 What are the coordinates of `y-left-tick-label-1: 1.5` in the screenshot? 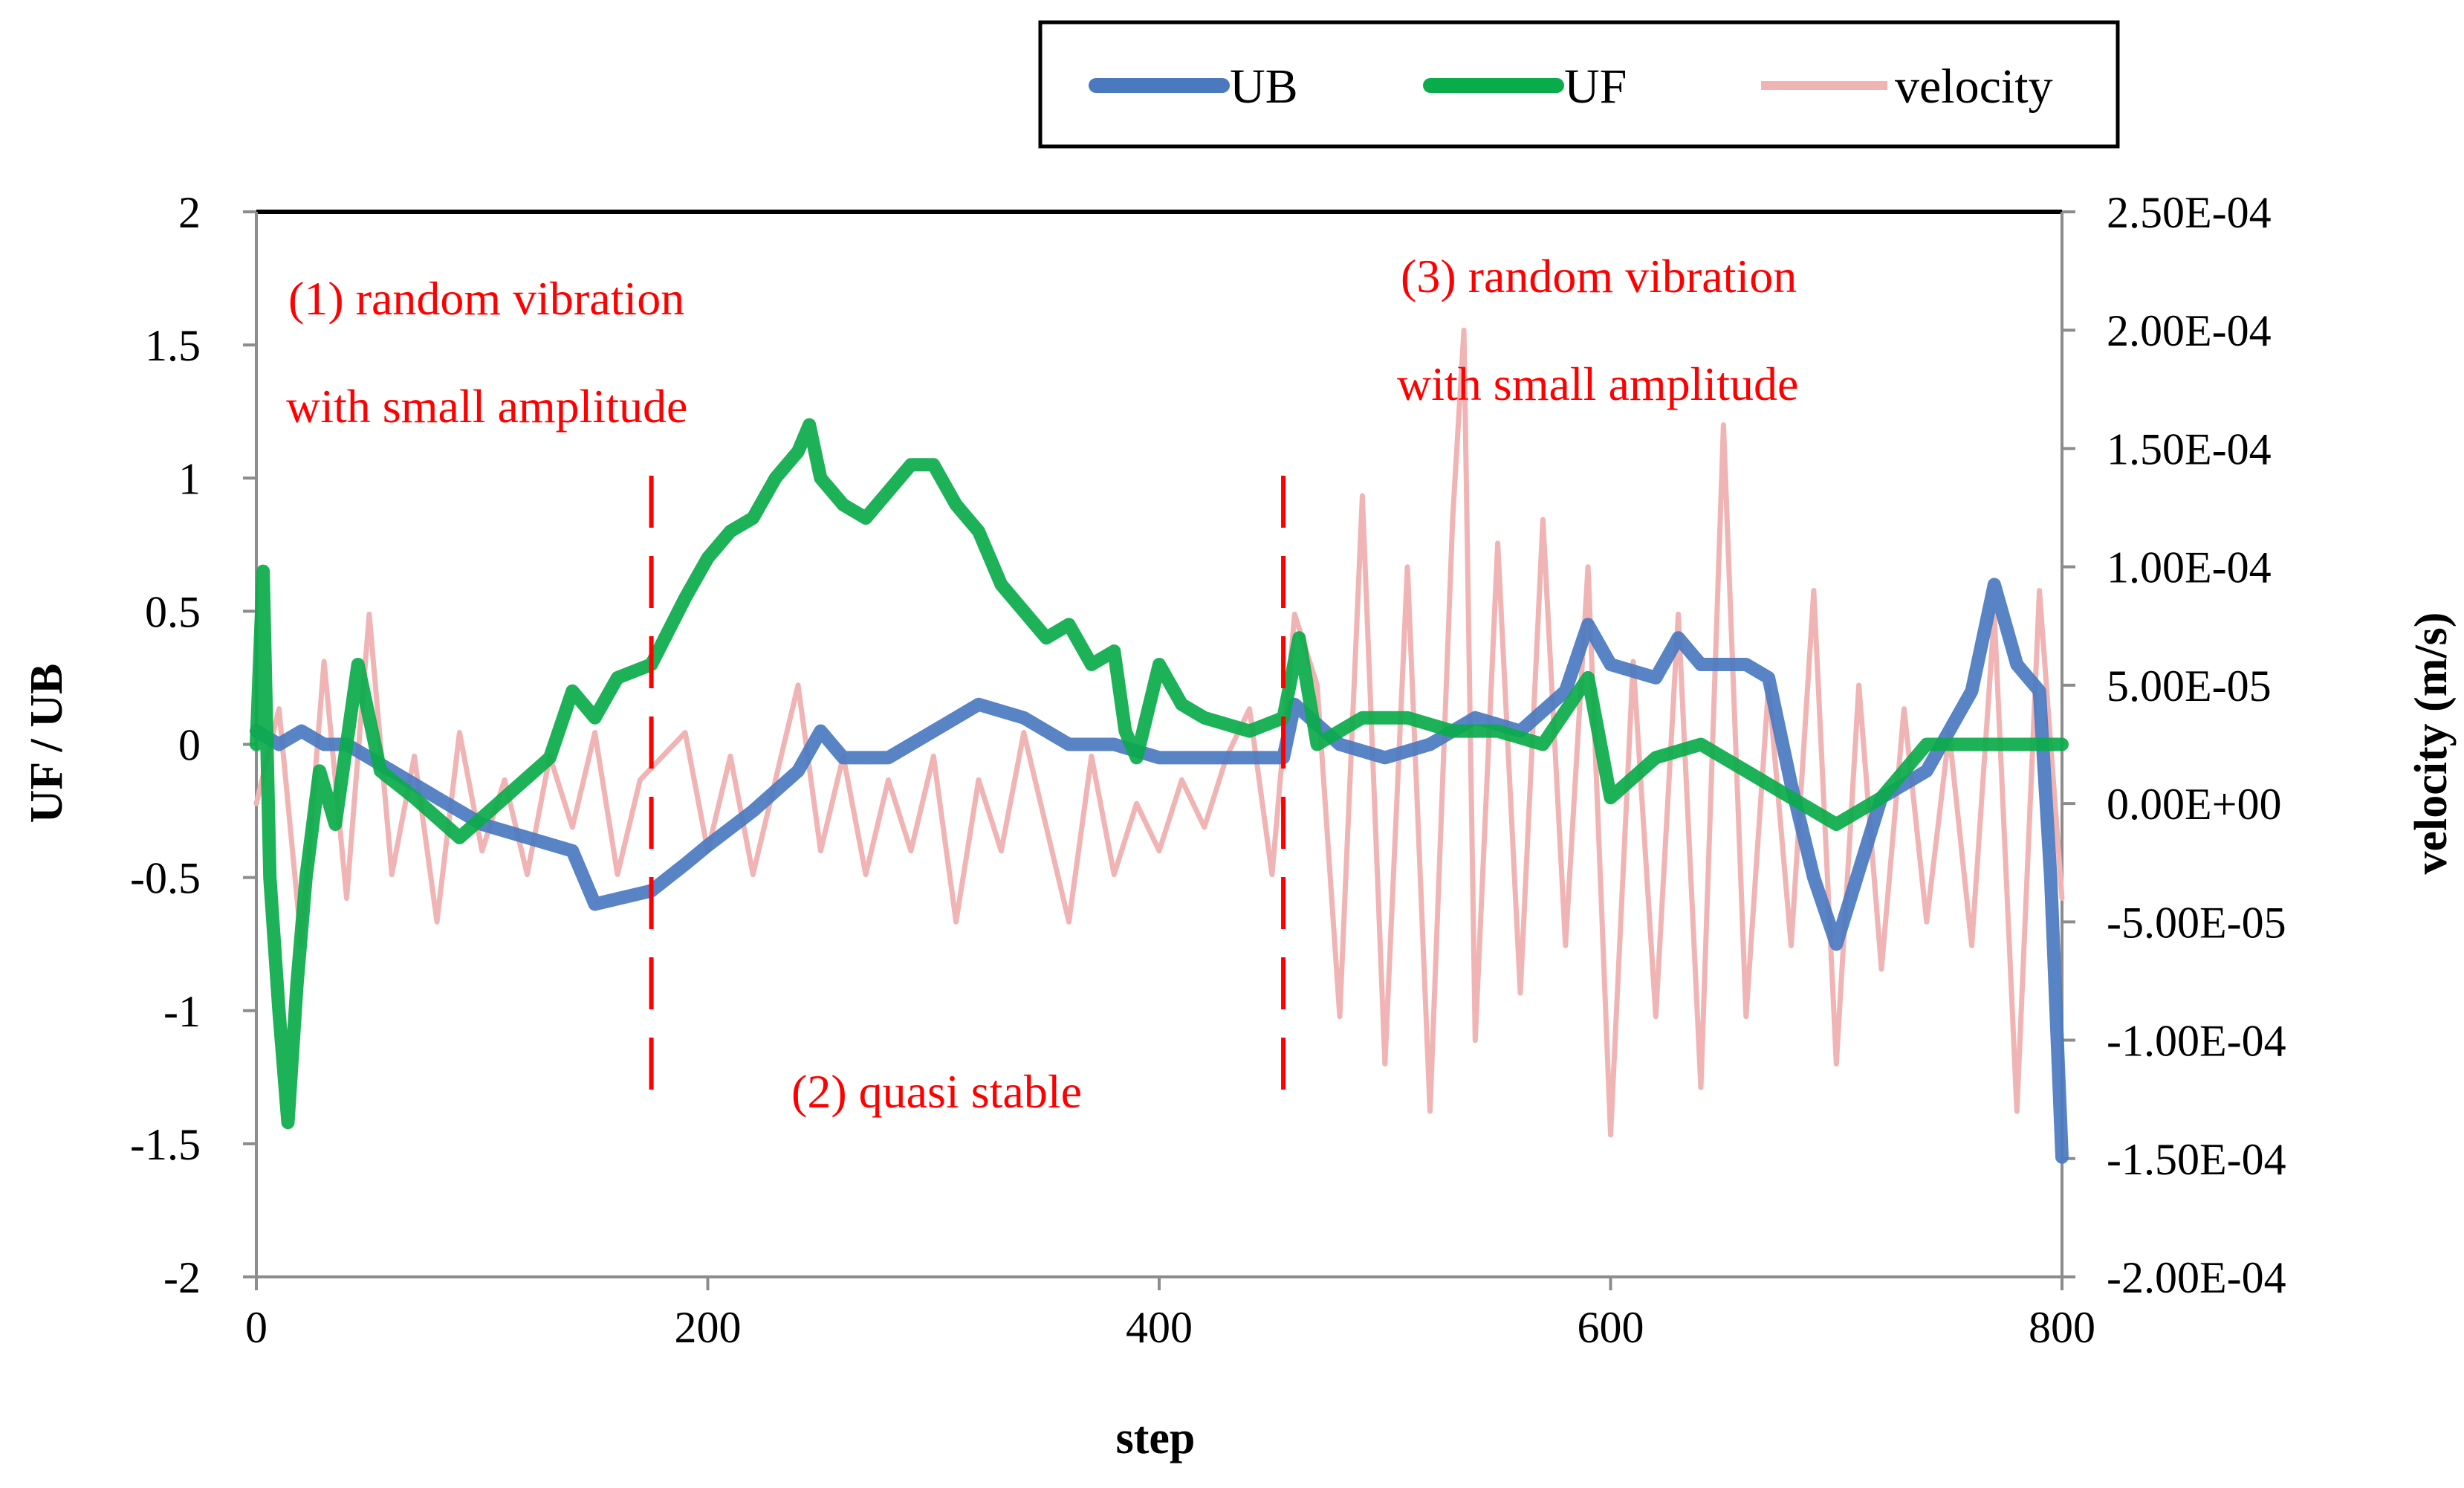 It's located at (173, 346).